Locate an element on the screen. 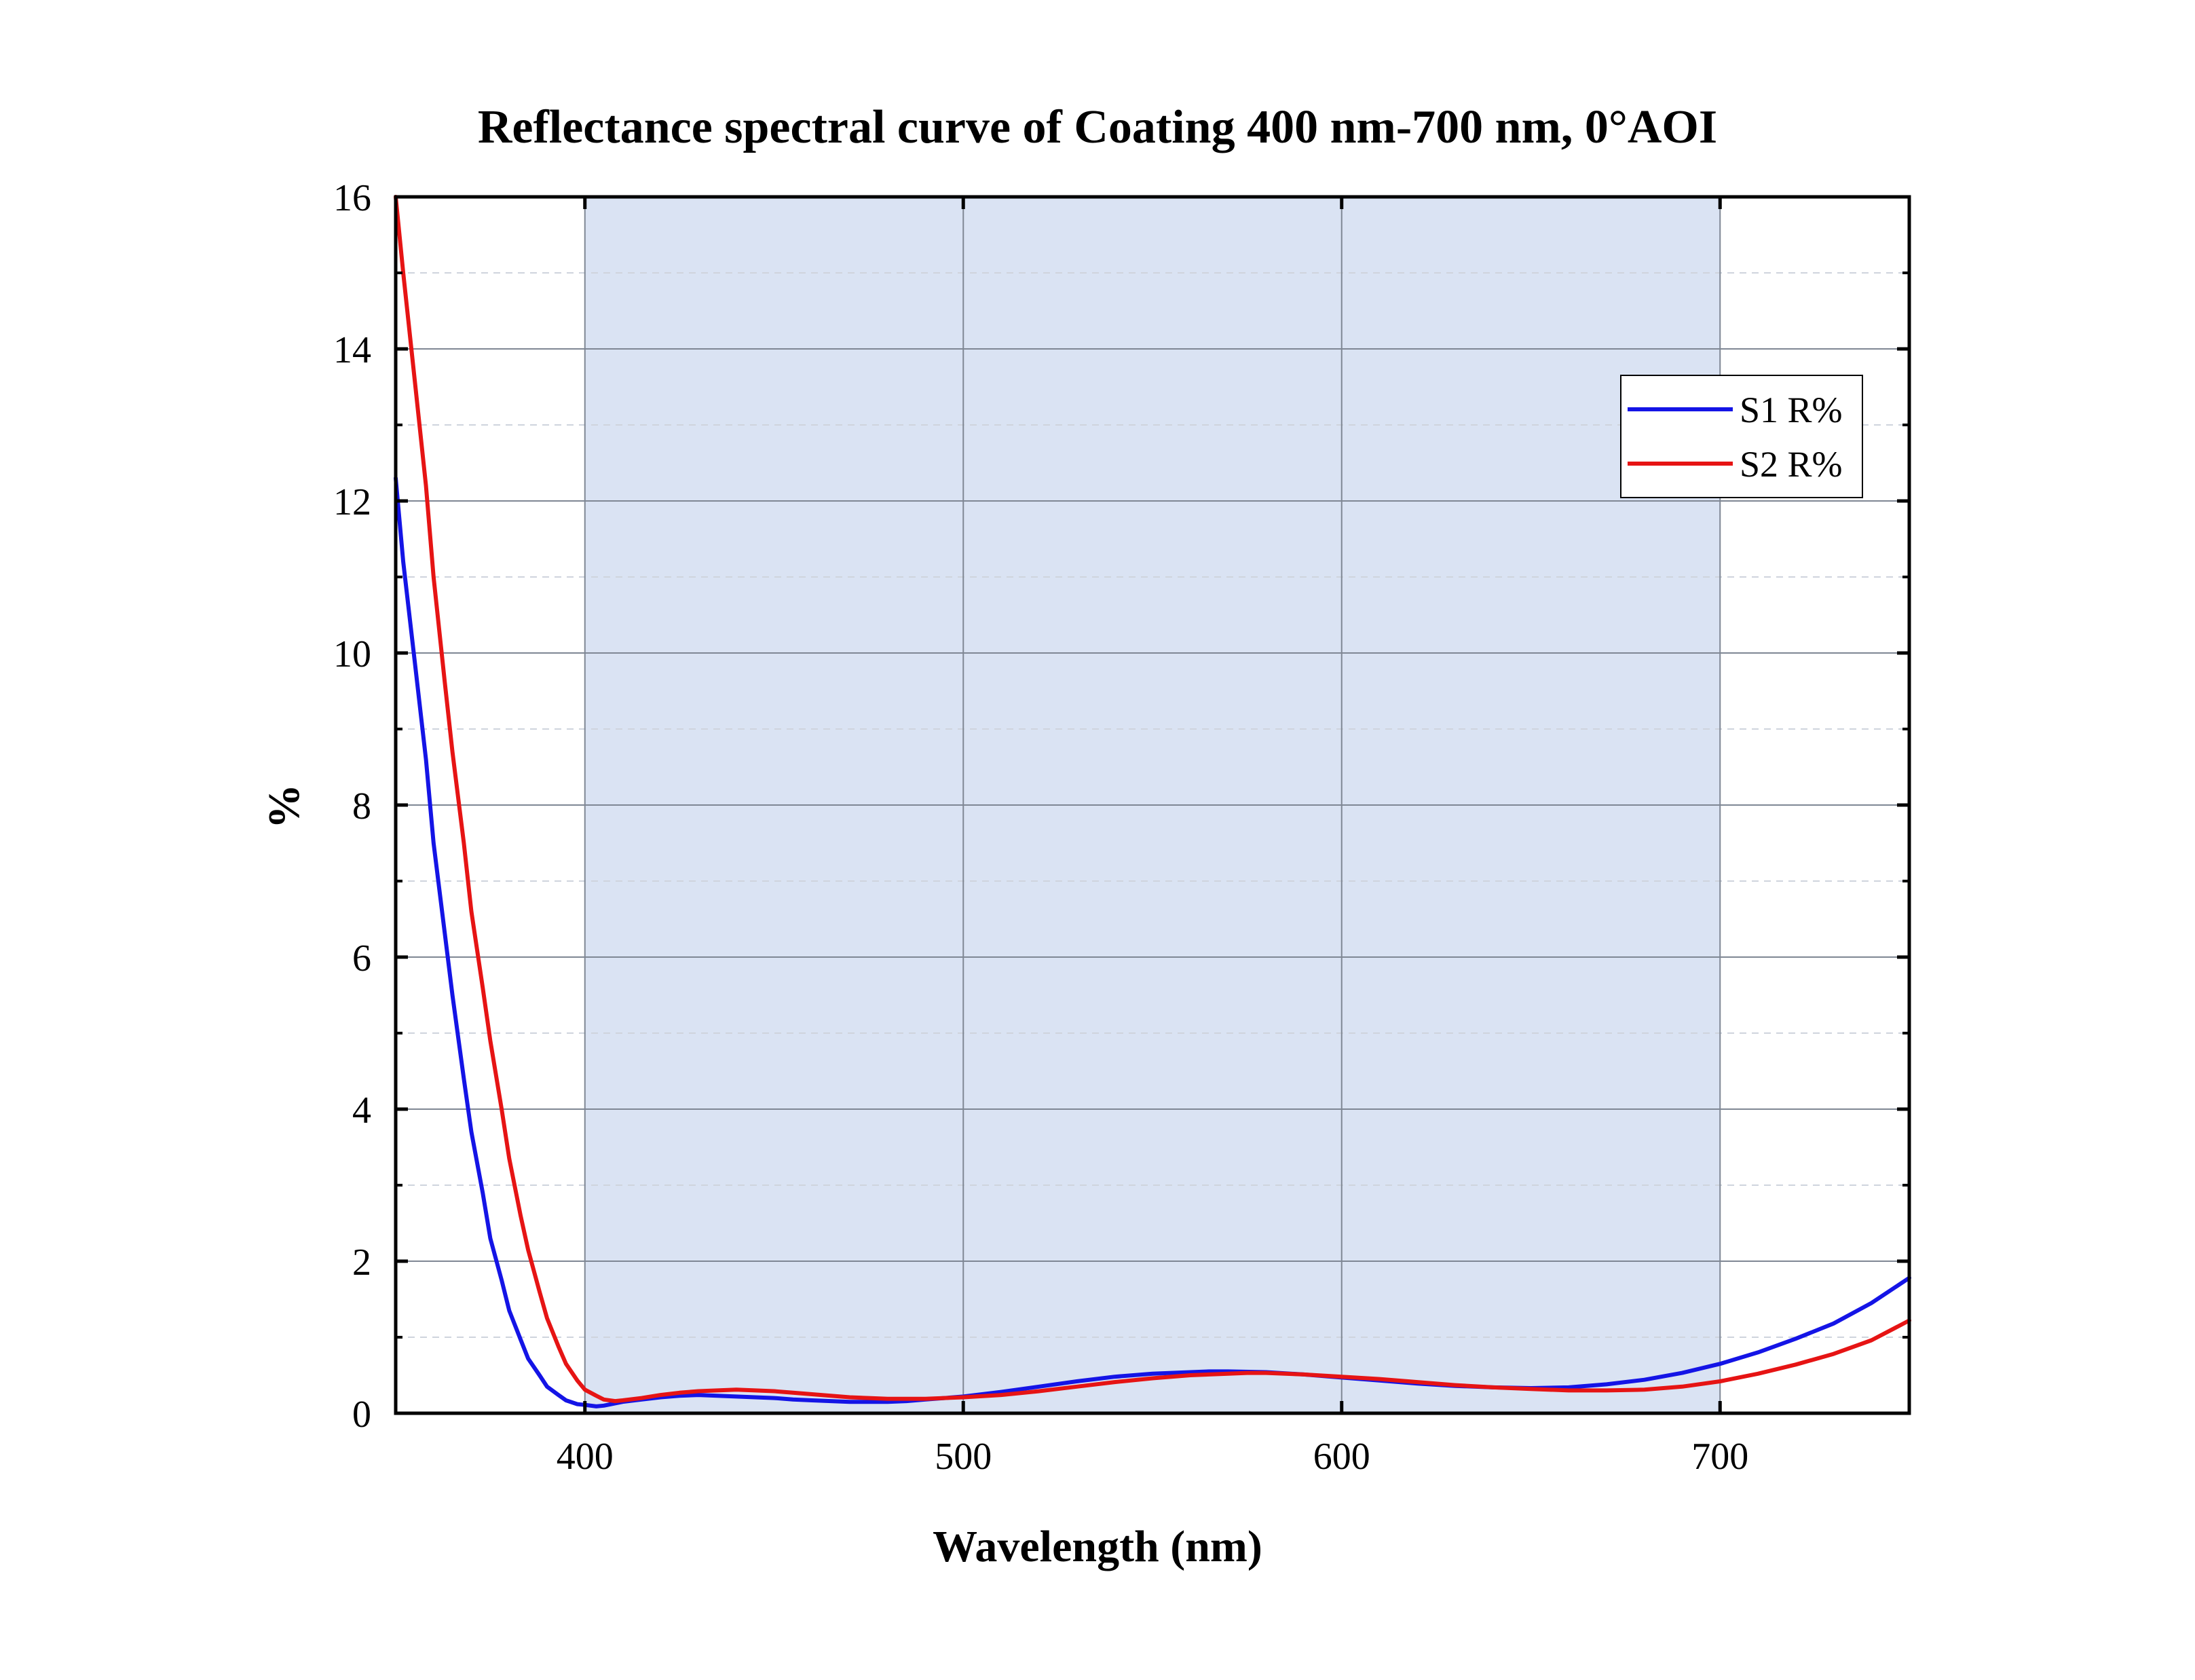  x-axis-title: Wavelength (nm) is located at coordinates (1097, 1547).